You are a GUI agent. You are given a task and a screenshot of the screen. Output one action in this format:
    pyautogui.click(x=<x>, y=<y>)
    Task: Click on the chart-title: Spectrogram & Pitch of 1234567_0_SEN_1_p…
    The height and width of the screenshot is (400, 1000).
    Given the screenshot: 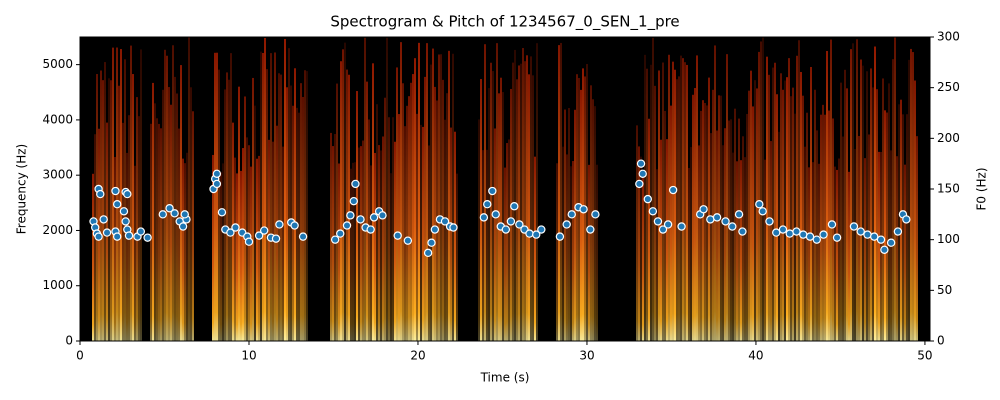 What is the action you would take?
    pyautogui.click(x=504, y=22)
    